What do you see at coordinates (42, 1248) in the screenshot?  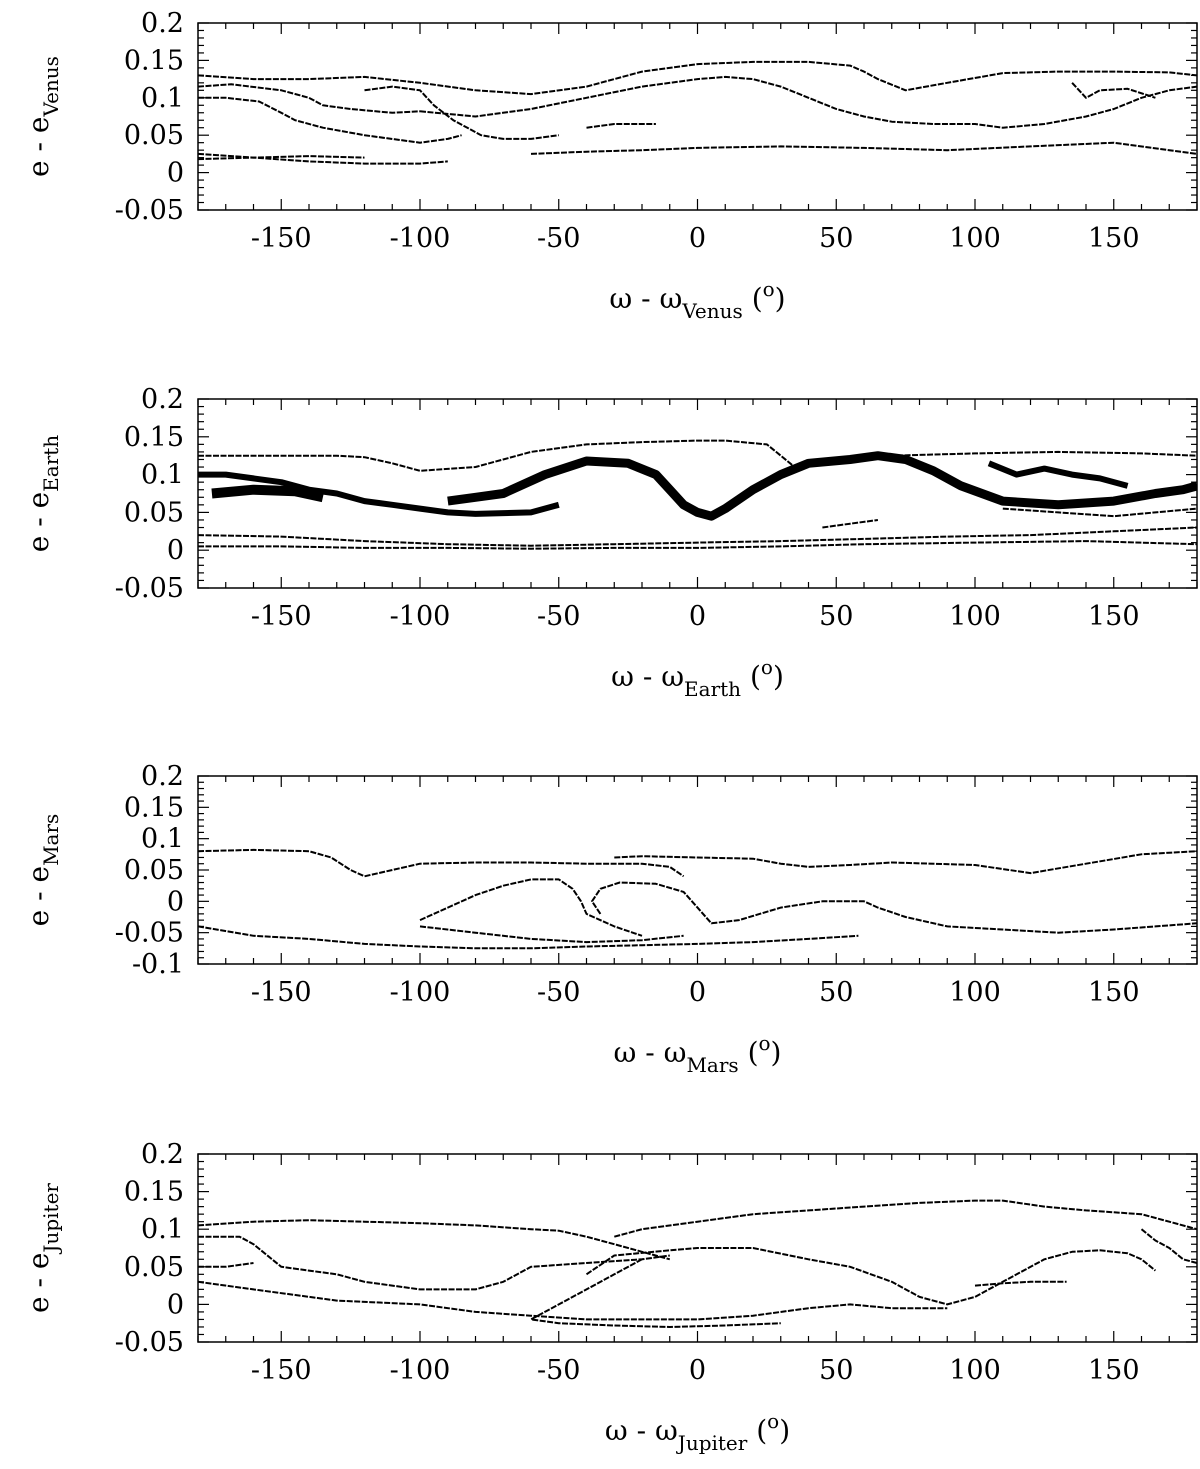 I see `y-axis-title: e - eJupiter` at bounding box center [42, 1248].